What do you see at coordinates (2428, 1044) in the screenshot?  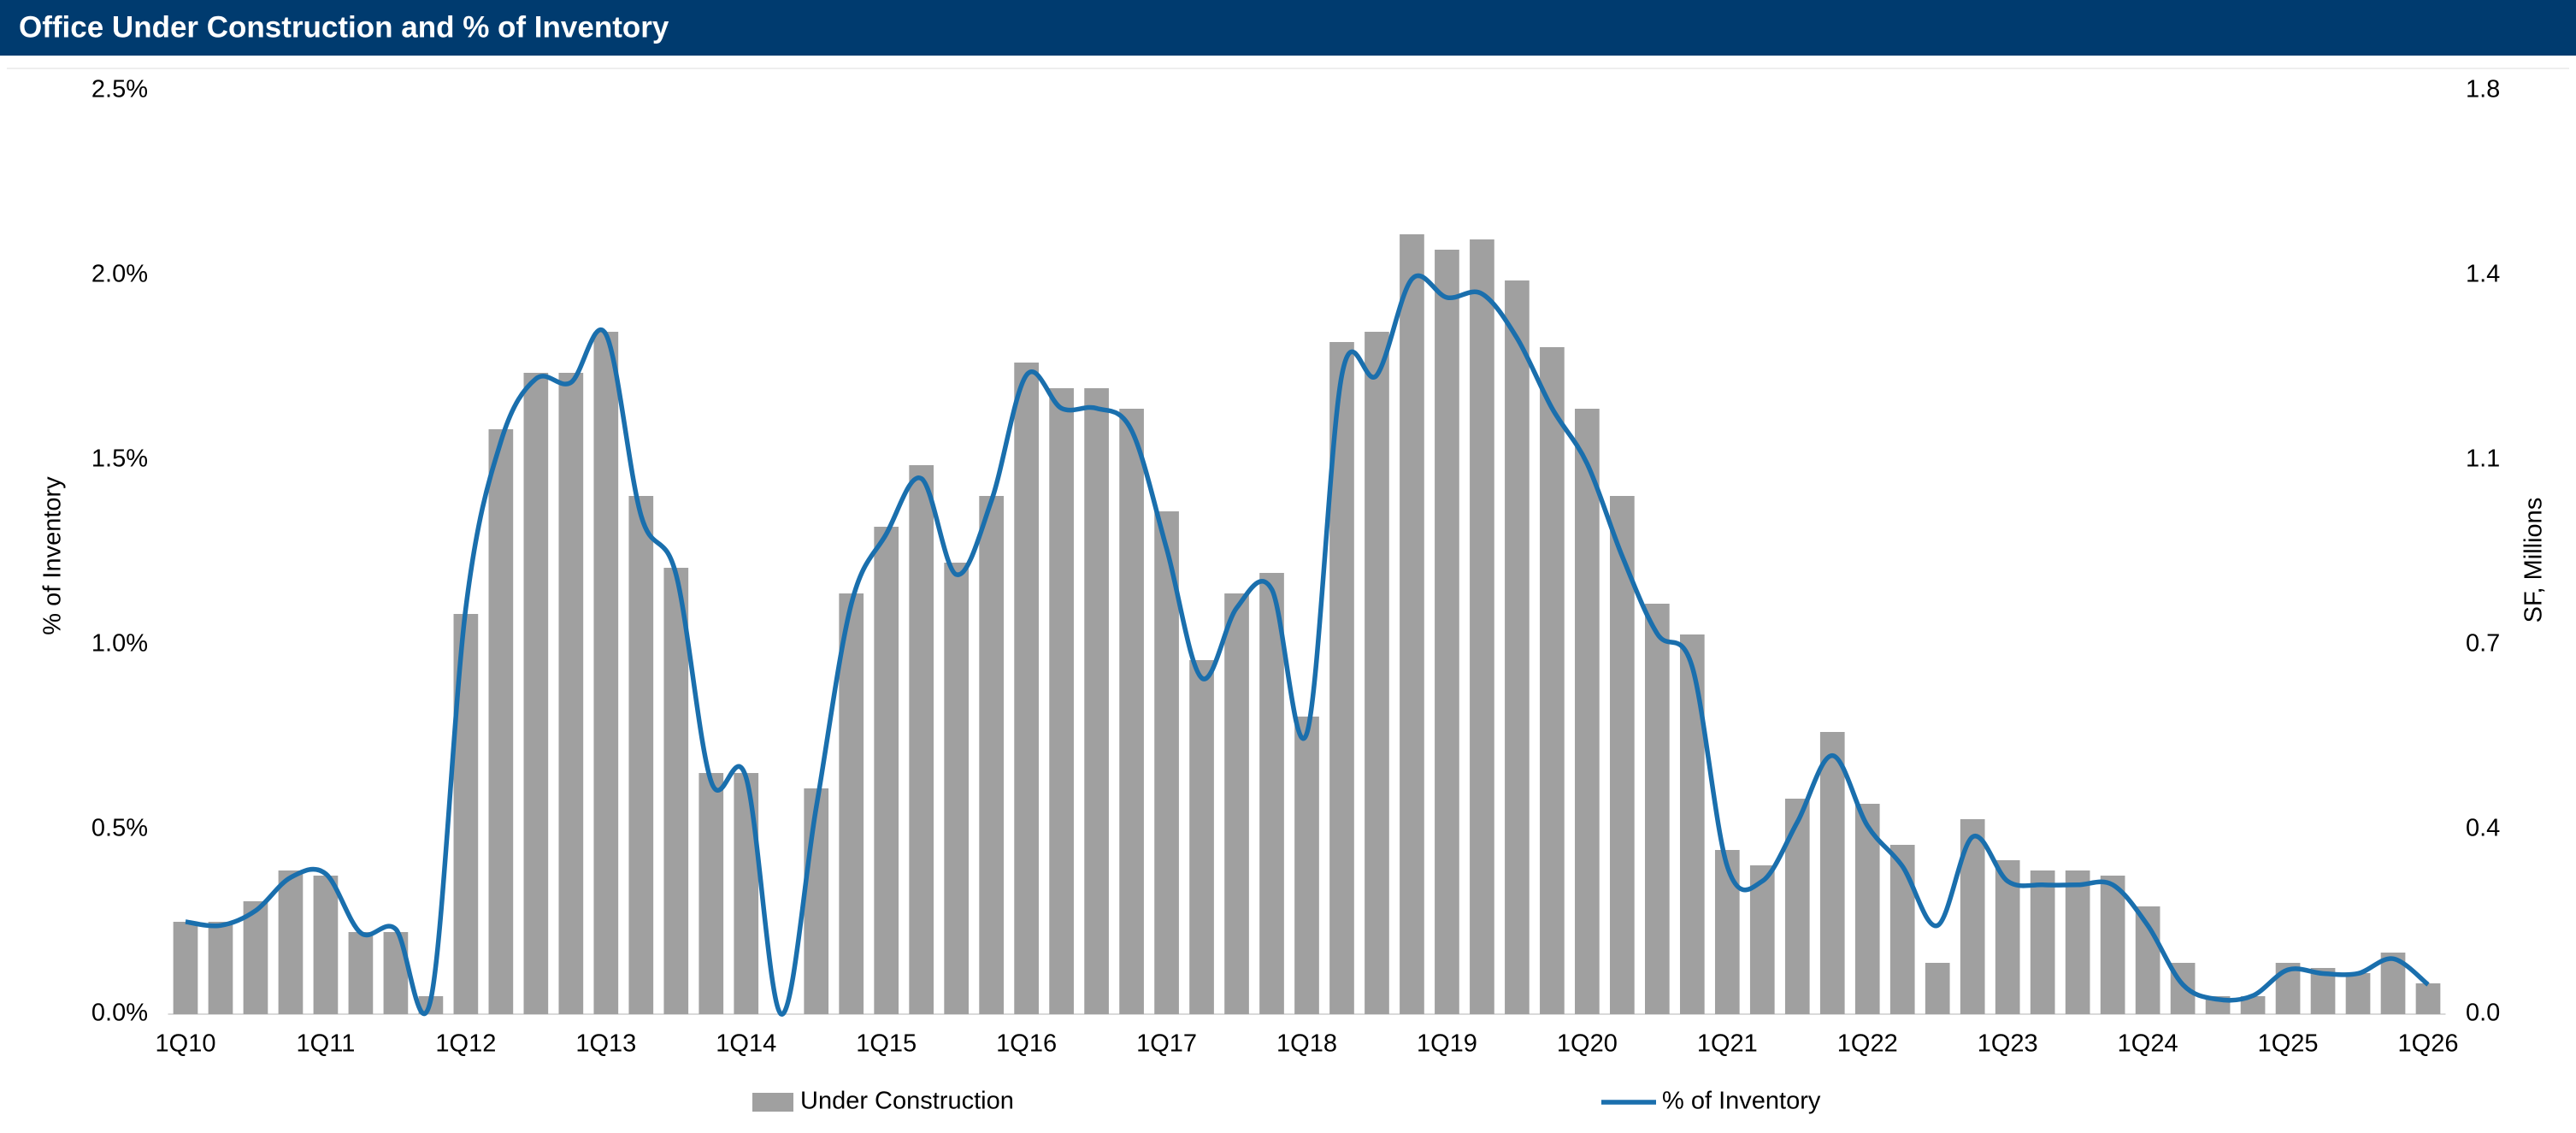 I see `x-tick-label: 1Q26` at bounding box center [2428, 1044].